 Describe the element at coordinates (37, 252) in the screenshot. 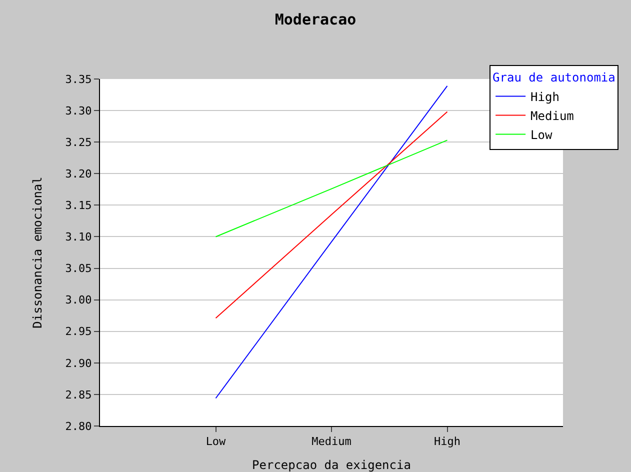

I see `y-axis-title: Dissonancia emocional` at that location.